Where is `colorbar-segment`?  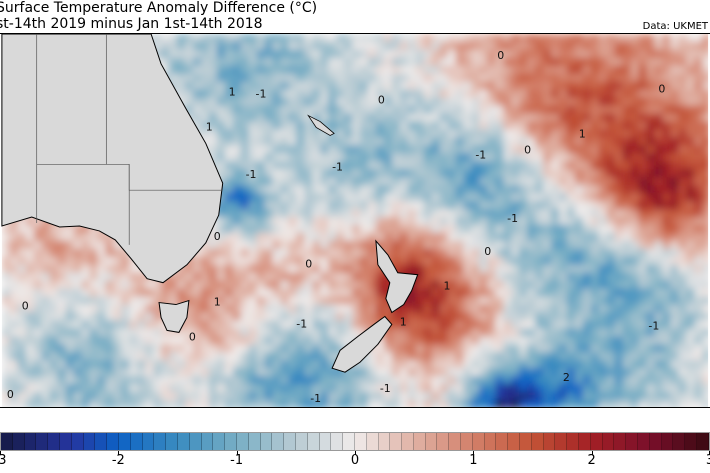
colorbar-segment is located at coordinates (349, 441).